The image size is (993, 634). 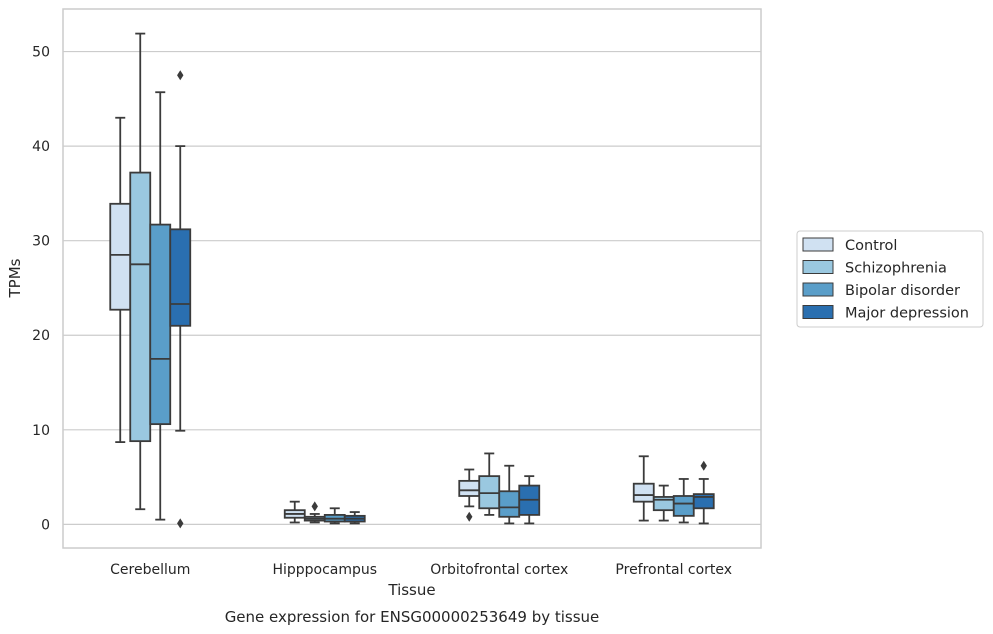 What do you see at coordinates (150, 570) in the screenshot?
I see `x-tick-label: Cerebellum` at bounding box center [150, 570].